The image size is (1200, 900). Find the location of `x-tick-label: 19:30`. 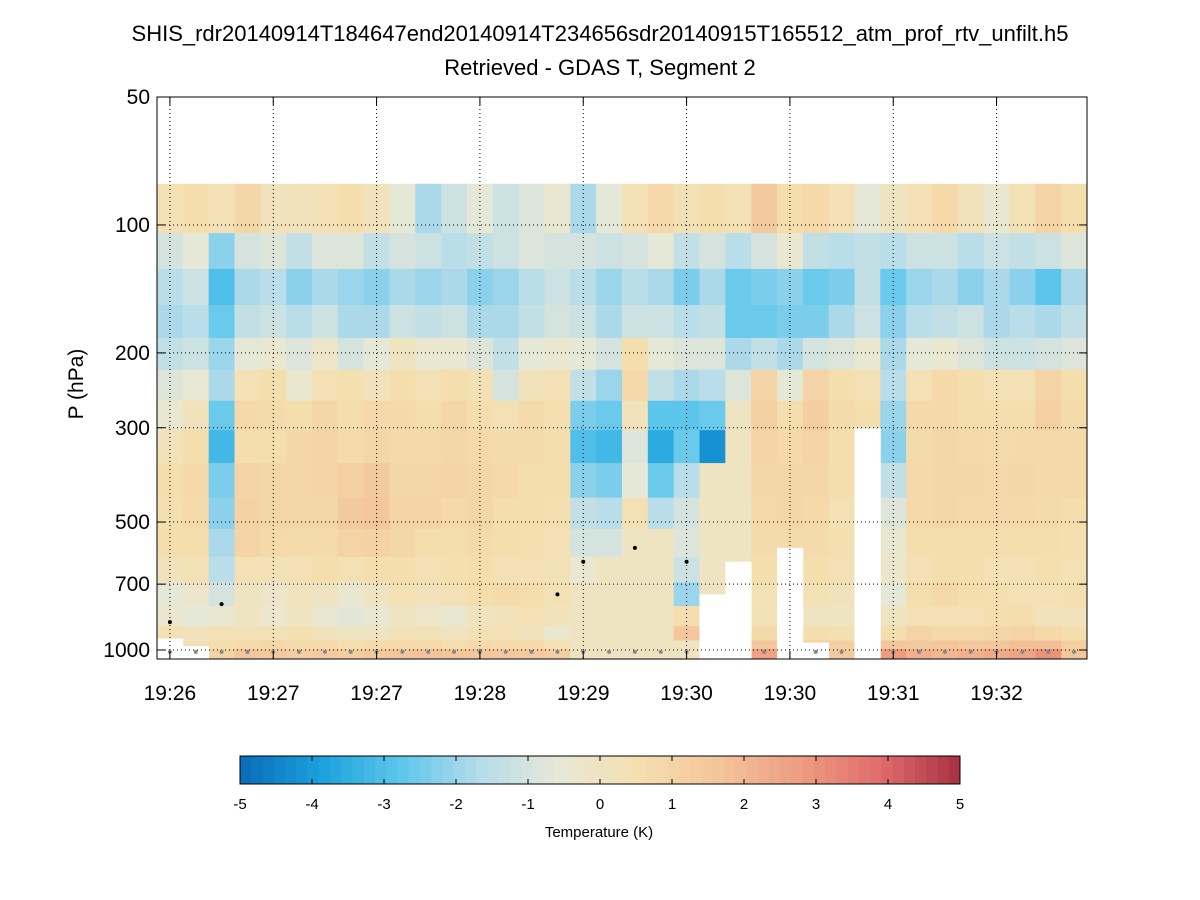

x-tick-label: 19:30 is located at coordinates (686, 693).